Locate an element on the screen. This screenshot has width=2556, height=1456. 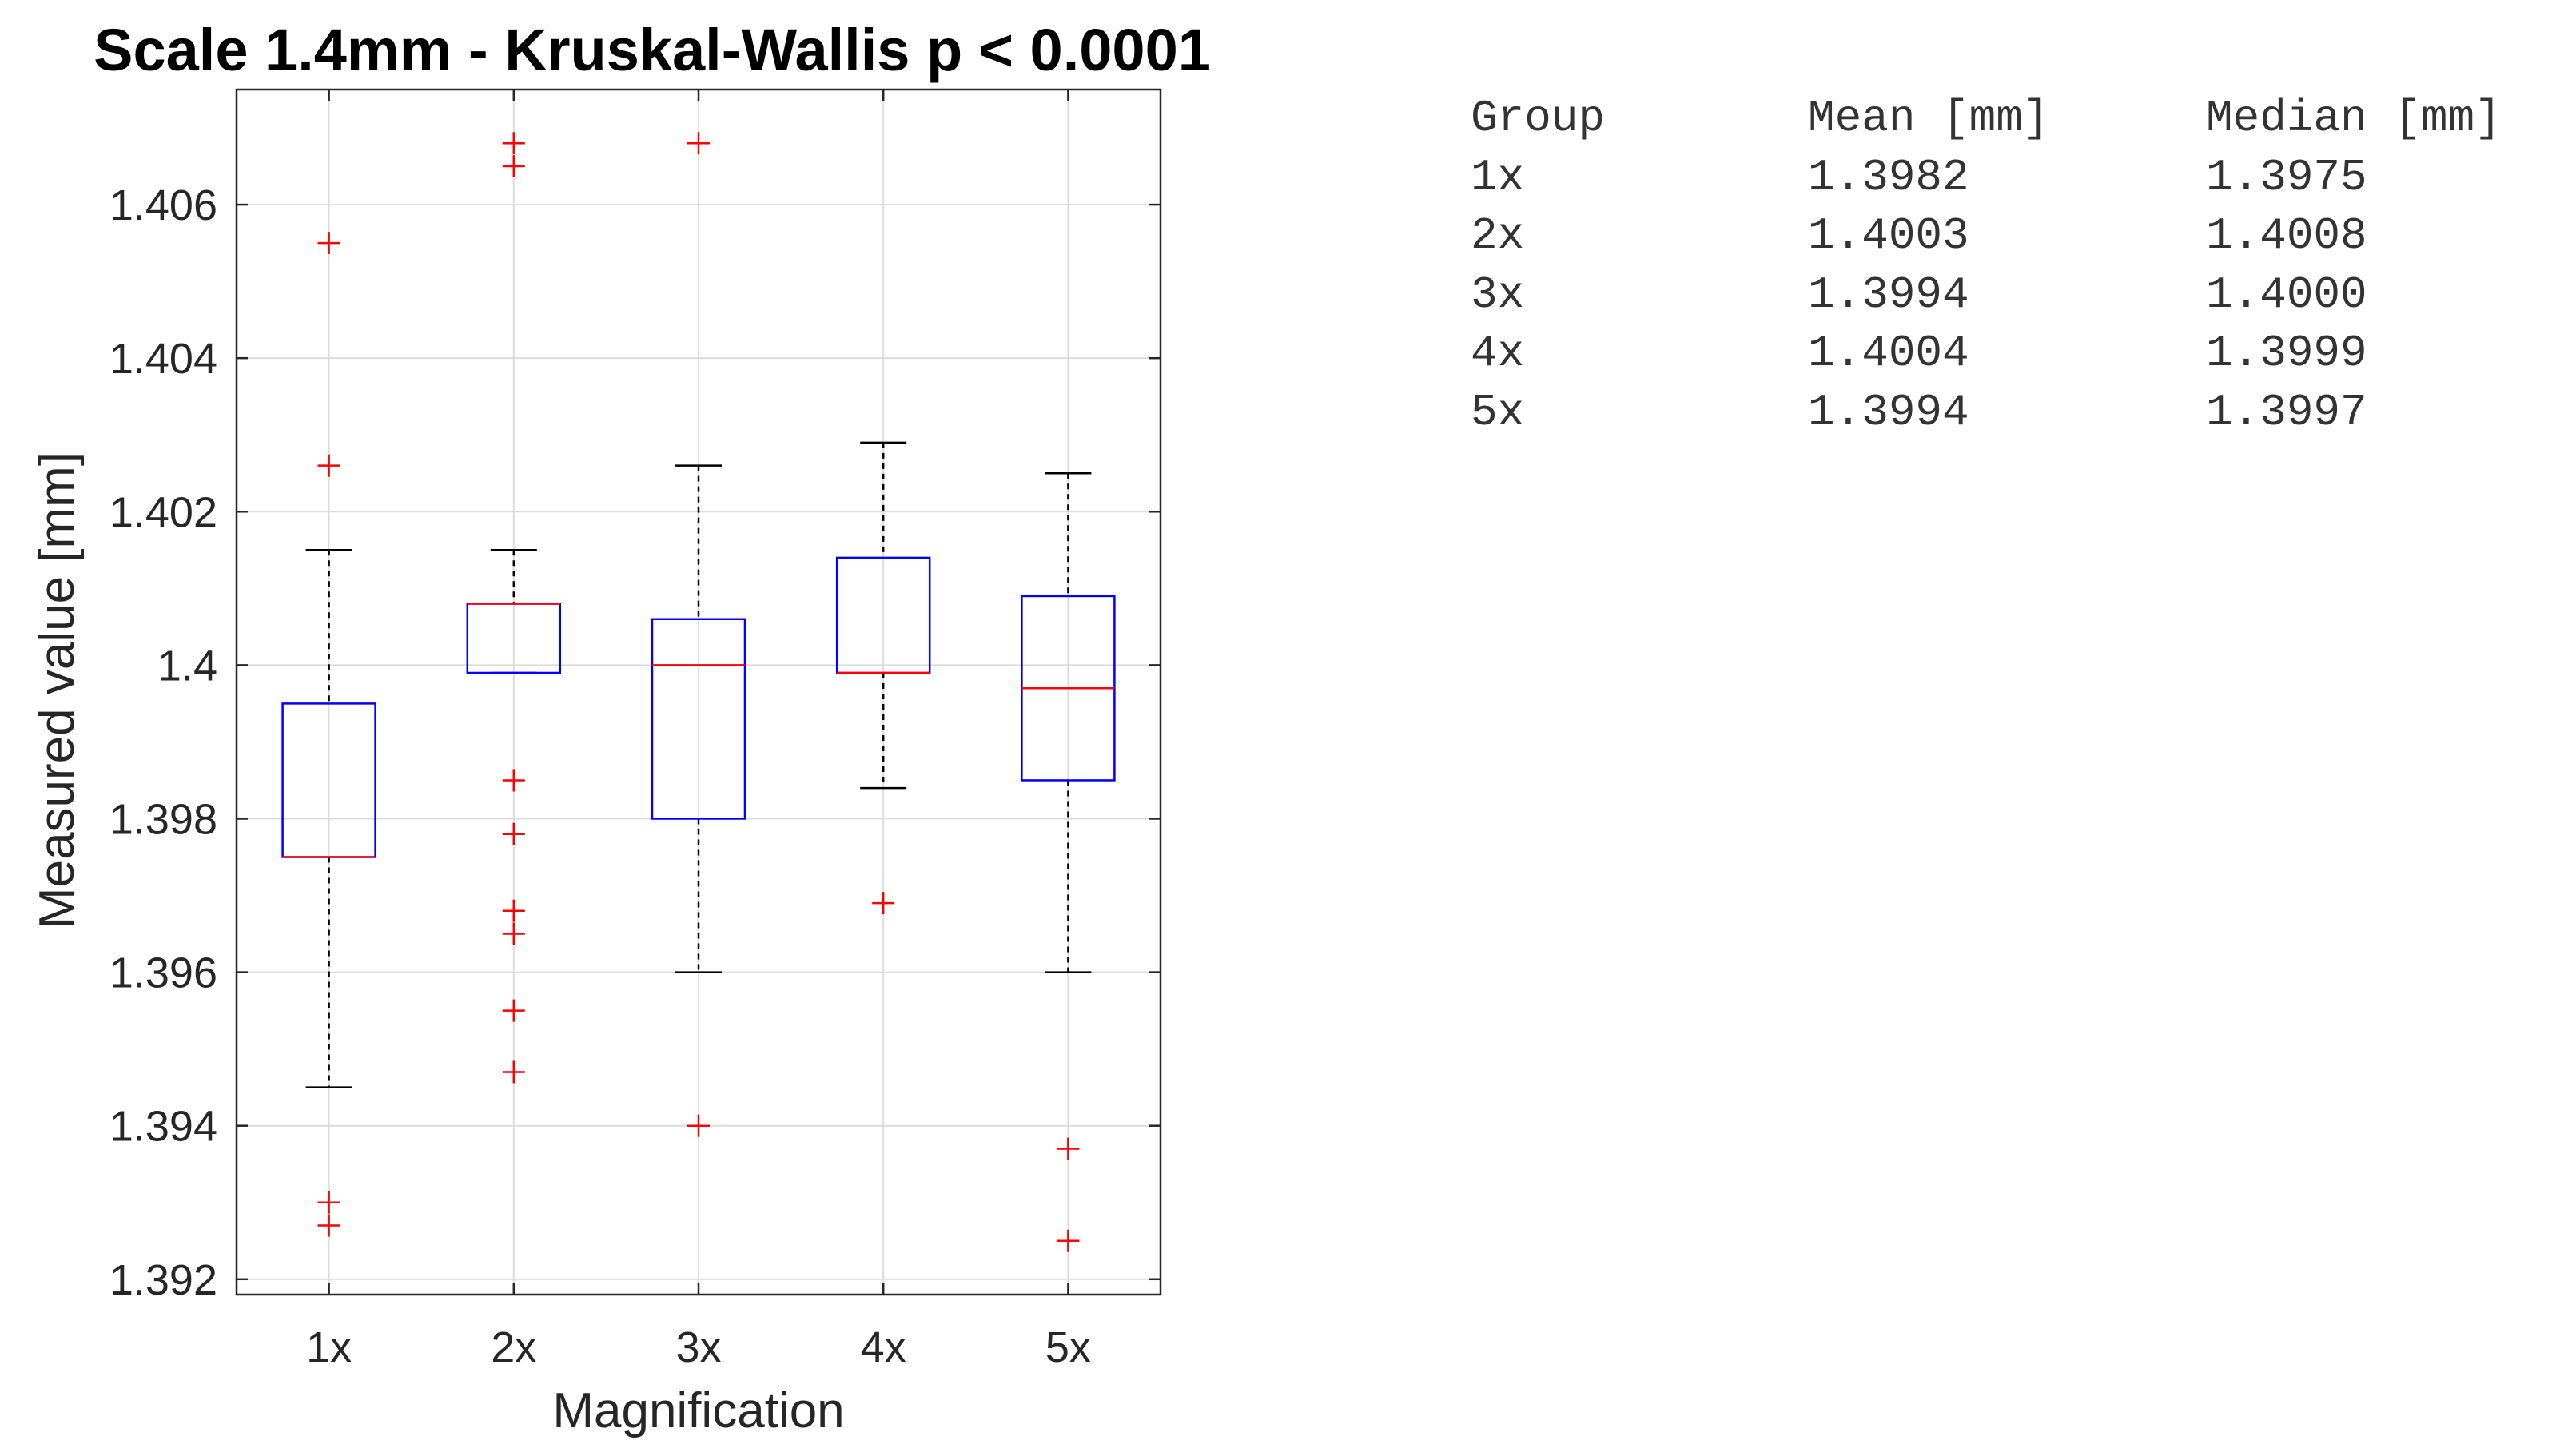
y-tick-label: 1.404 is located at coordinates (163, 359).